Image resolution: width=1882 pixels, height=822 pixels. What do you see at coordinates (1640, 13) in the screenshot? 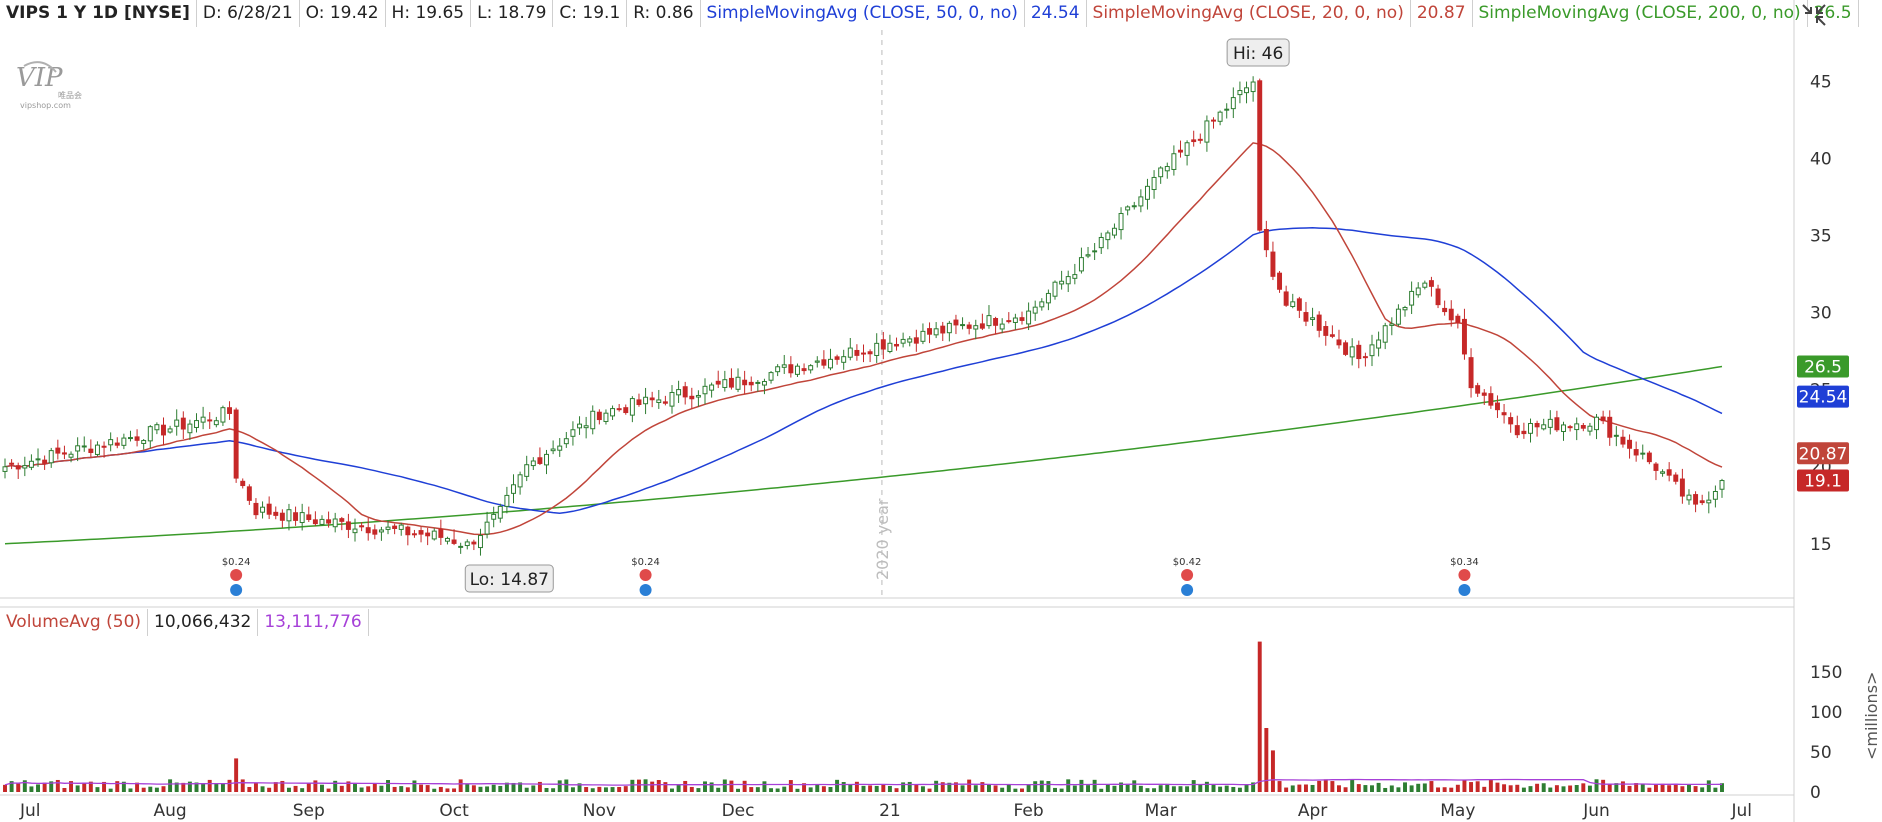
I see `sma200-label: SimpleMovingAvg (CLOSE, 200, 0, no)` at bounding box center [1640, 13].